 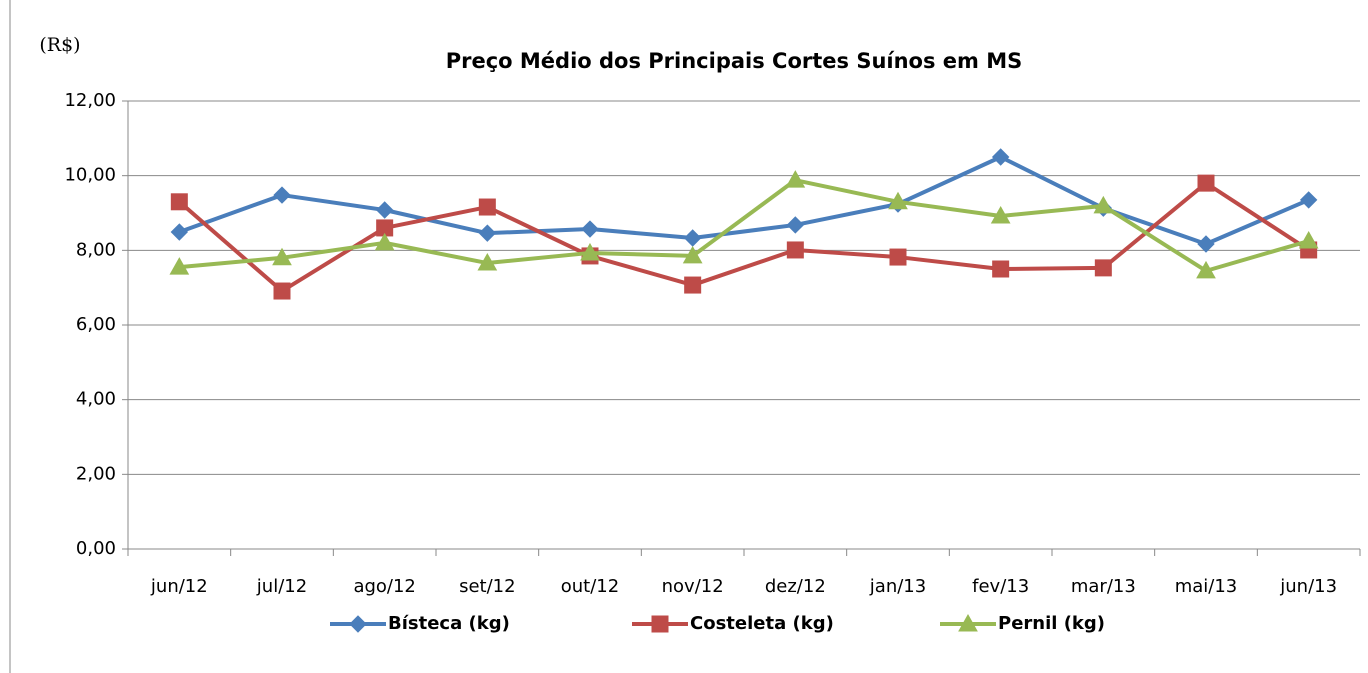 I want to click on legend-label: Bísteca (kg), so click(x=449, y=623).